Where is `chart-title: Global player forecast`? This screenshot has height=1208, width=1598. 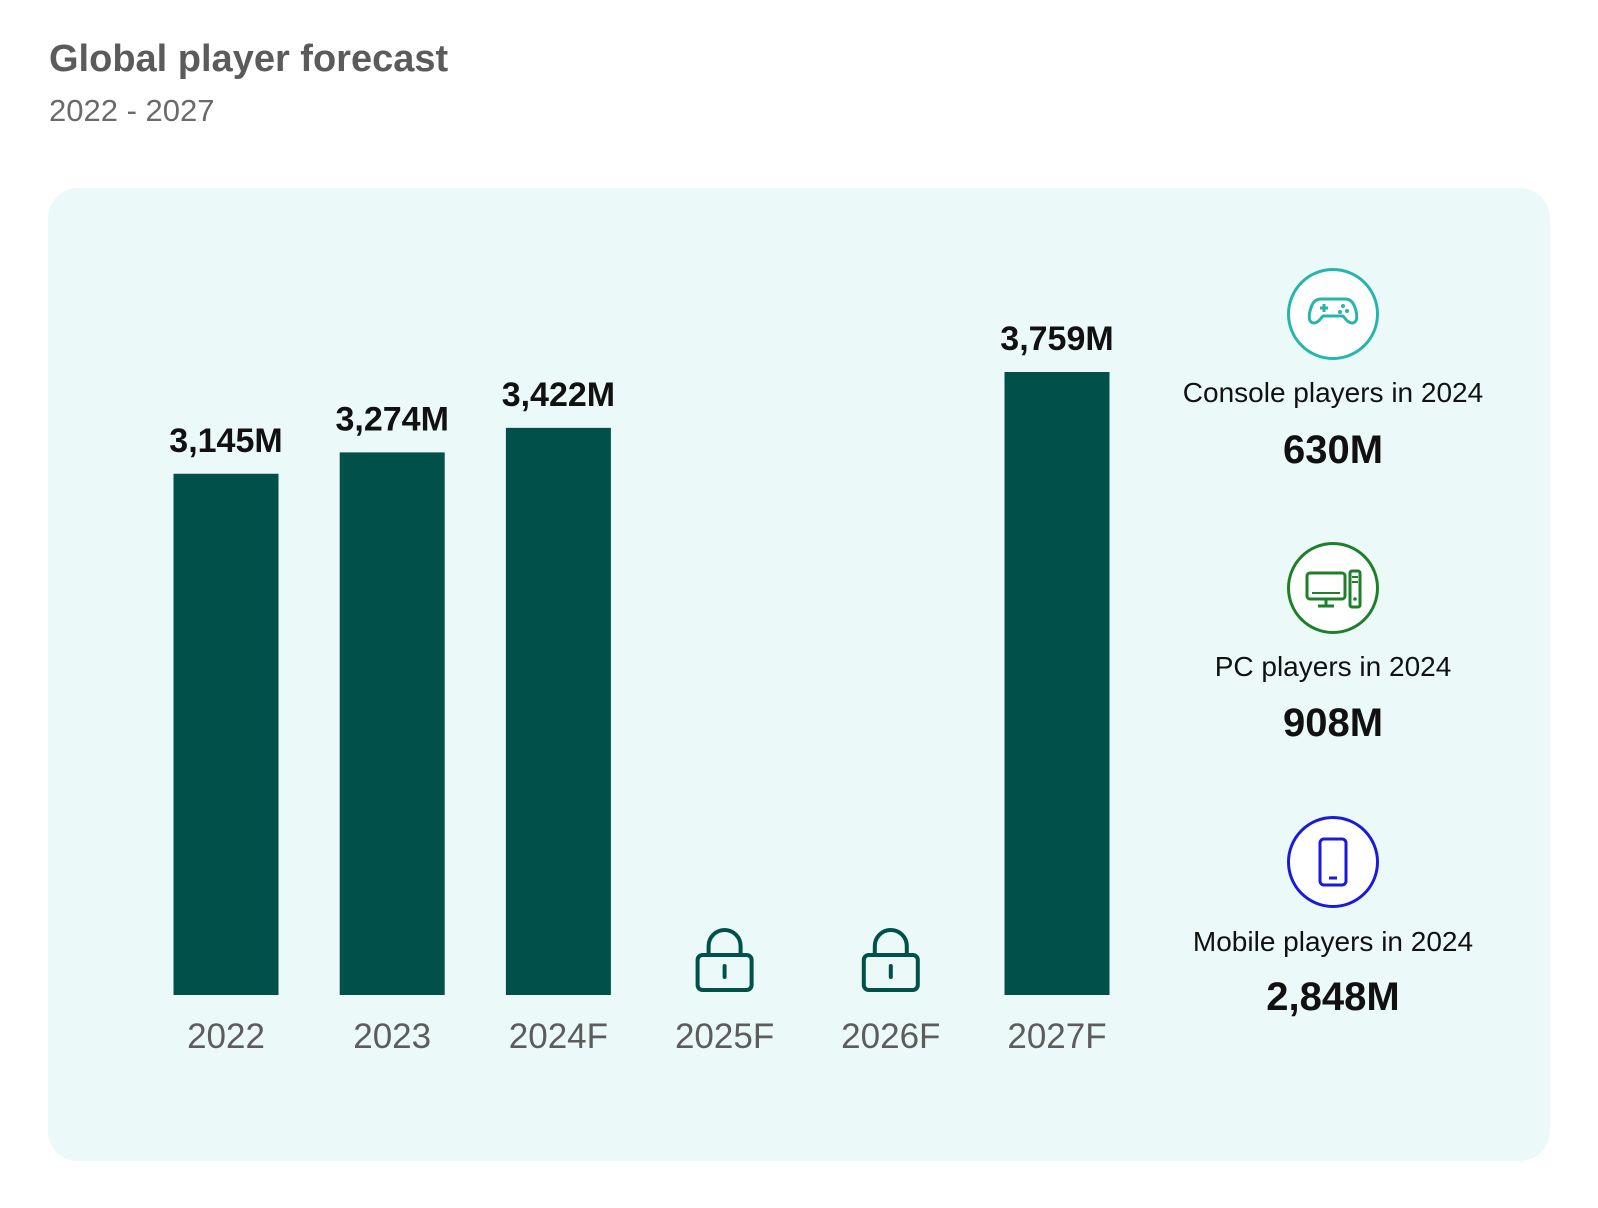
chart-title: Global player forecast is located at coordinates (249, 59).